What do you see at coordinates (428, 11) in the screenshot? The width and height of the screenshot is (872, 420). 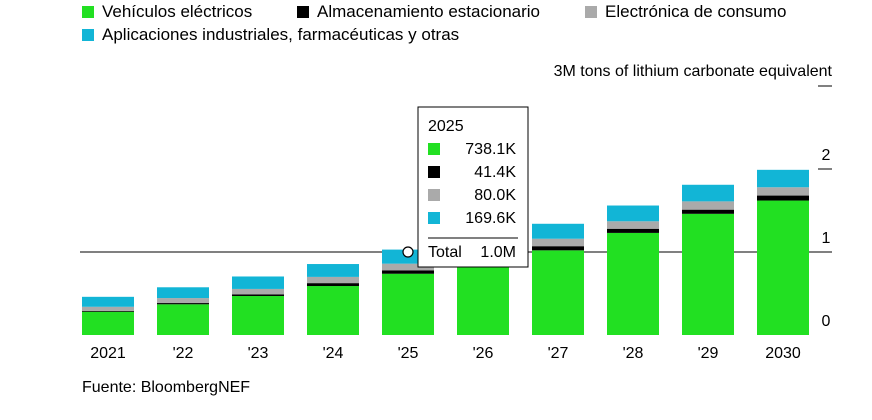 I see `legend-label: Almacenamiento estacionario` at bounding box center [428, 11].